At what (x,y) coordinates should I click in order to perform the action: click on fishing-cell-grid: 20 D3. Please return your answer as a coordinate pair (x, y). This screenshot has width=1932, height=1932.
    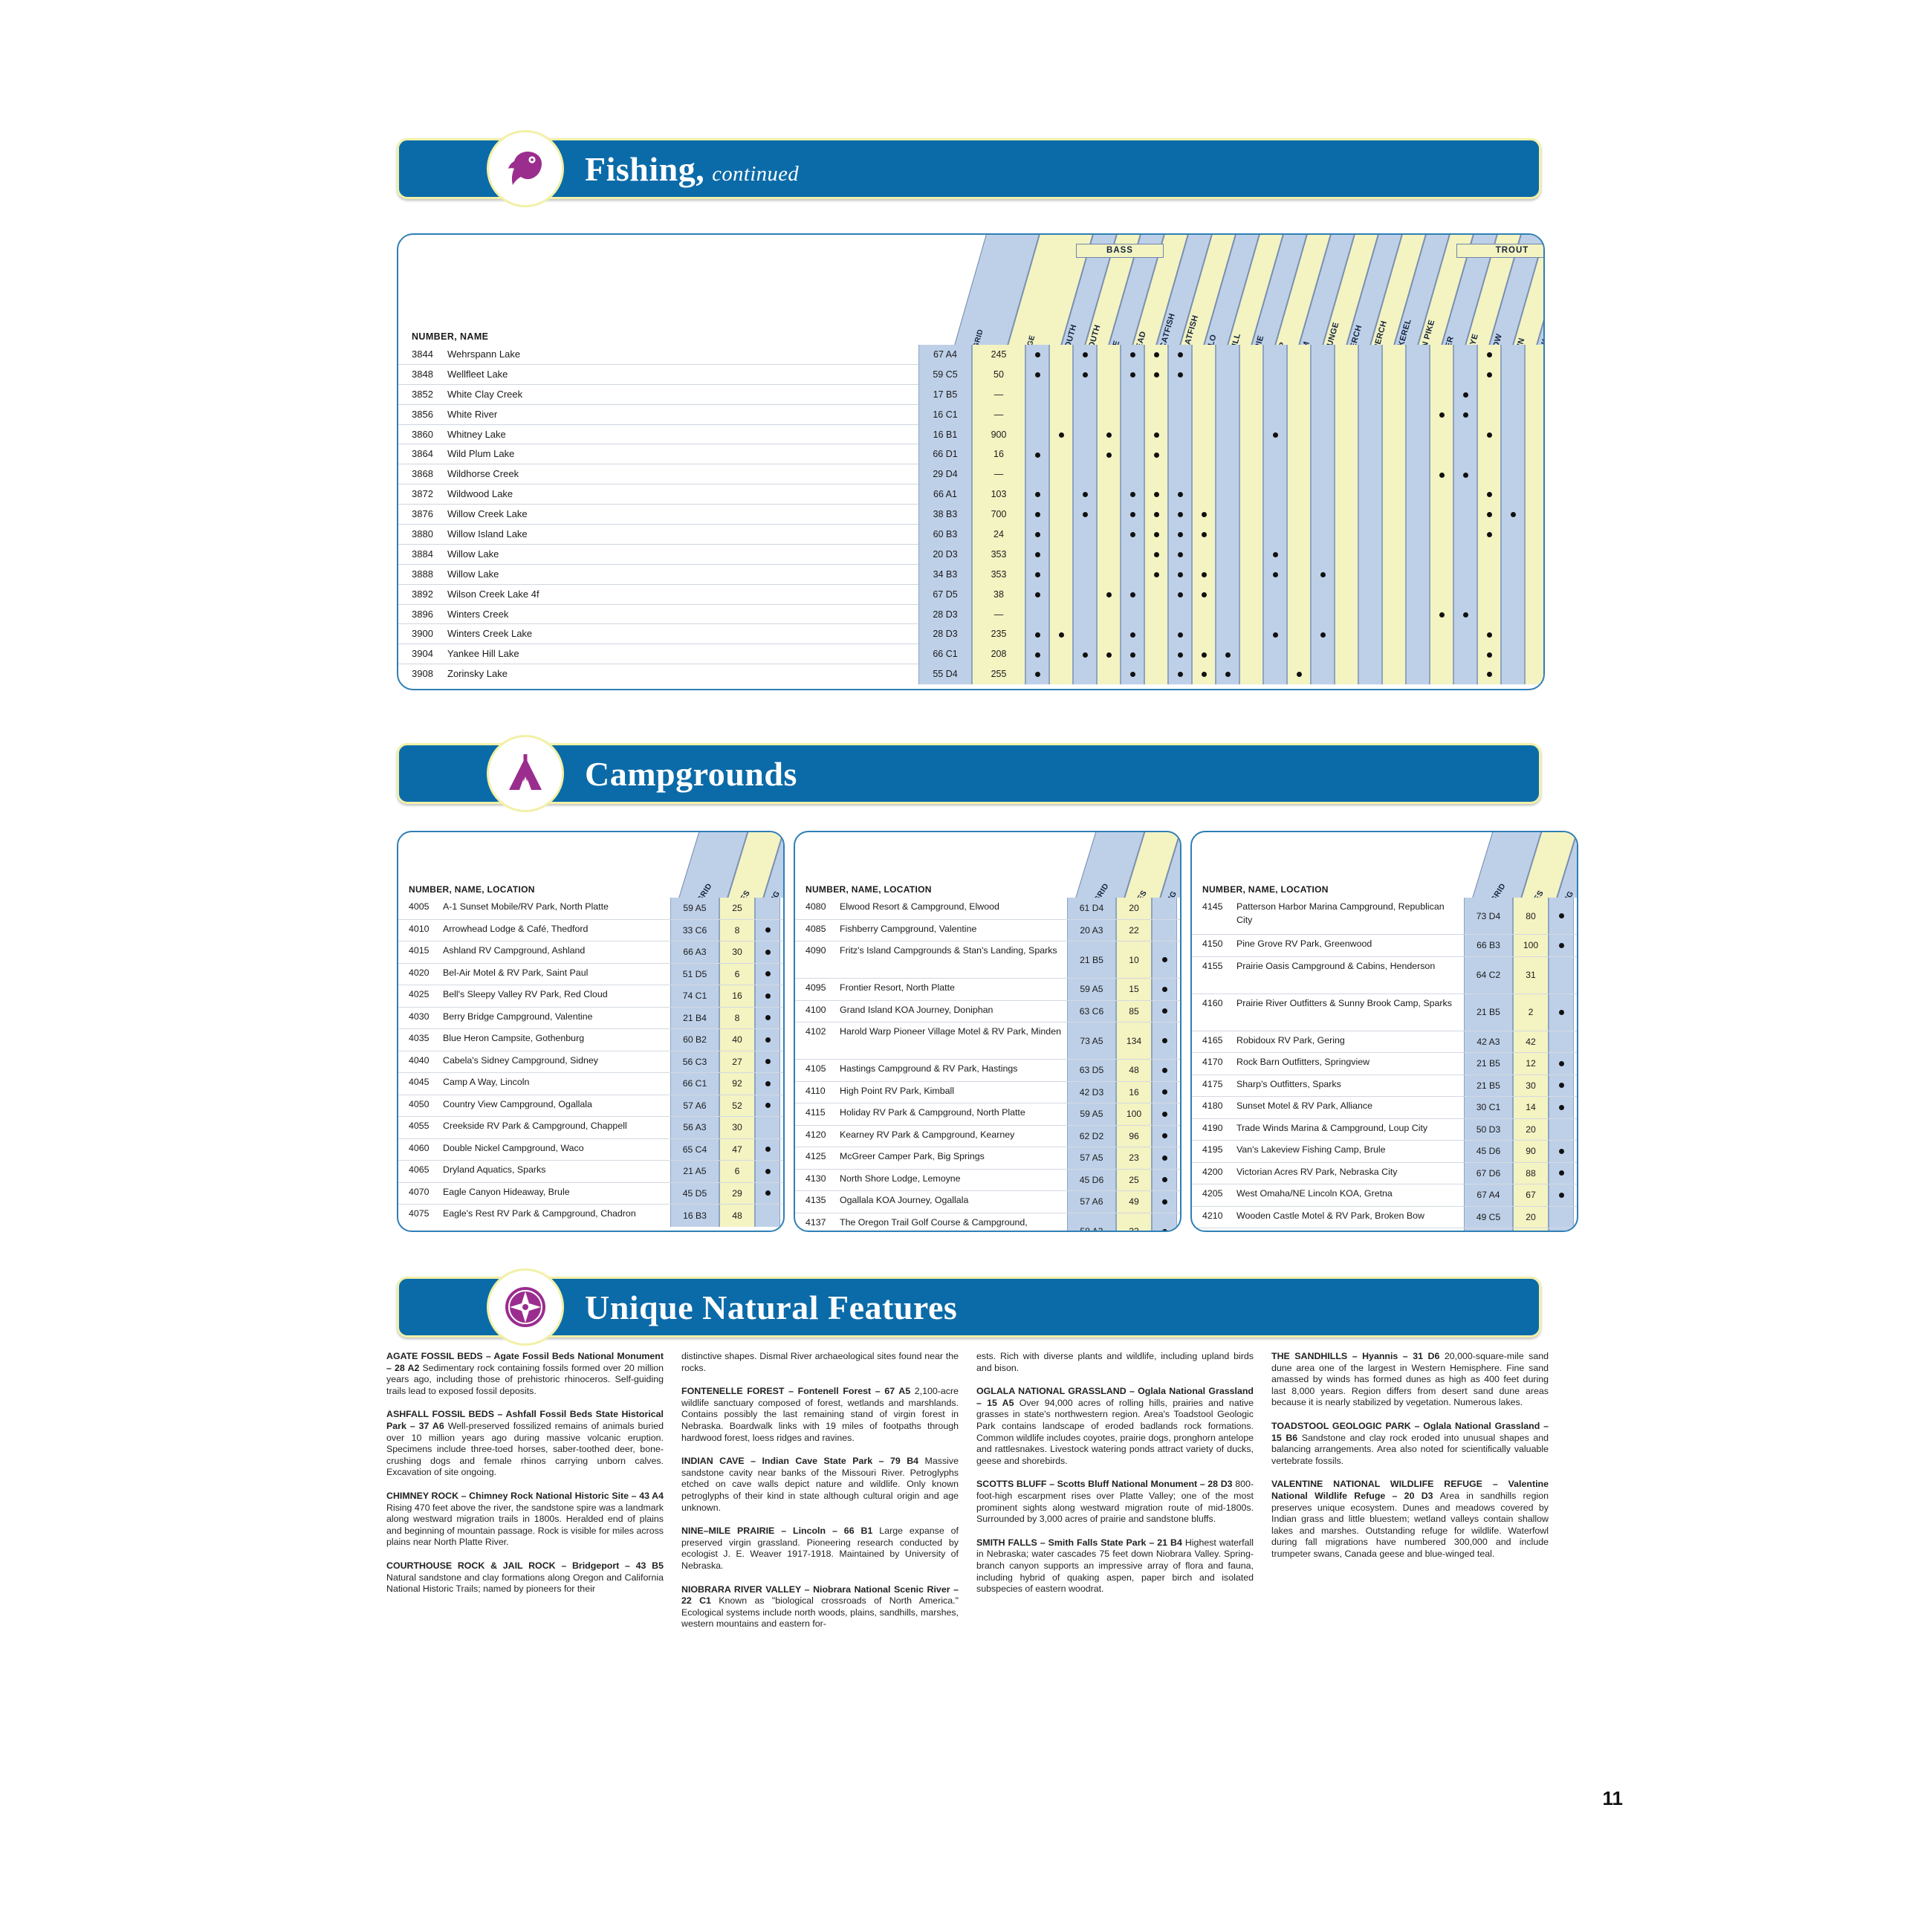
    Looking at the image, I should click on (945, 554).